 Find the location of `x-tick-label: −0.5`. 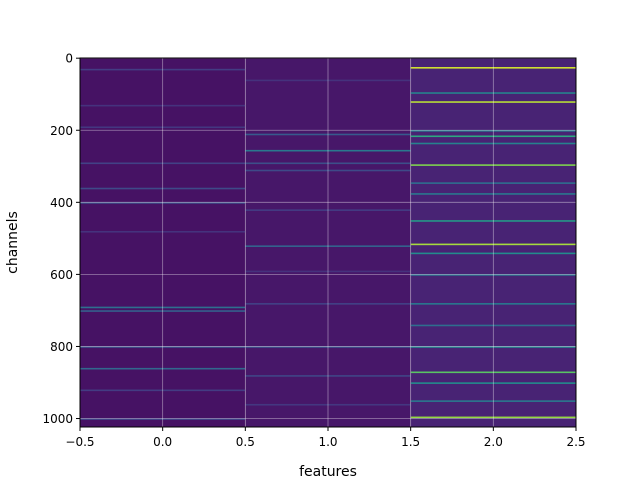

x-tick-label: −0.5 is located at coordinates (79, 442).